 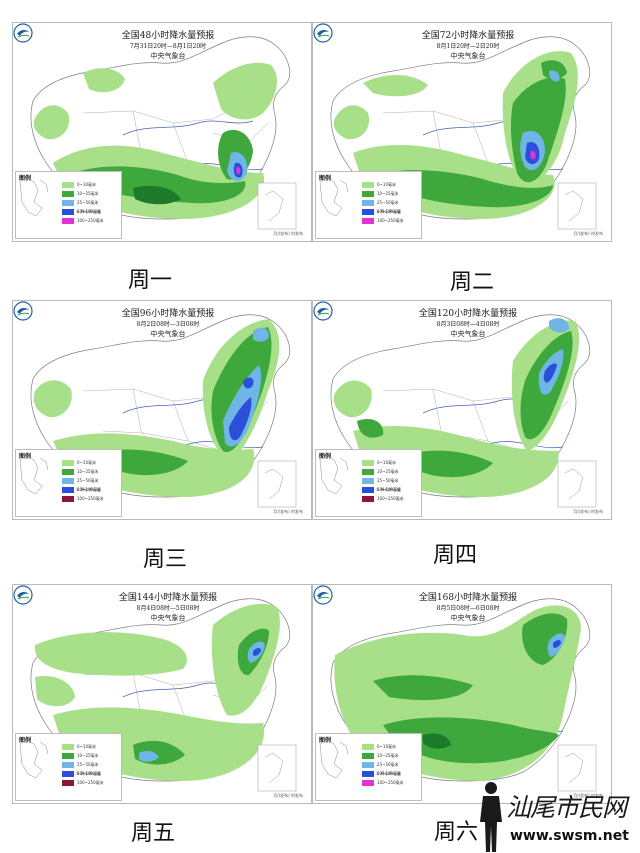 I want to click on watermark-url: www.swsm.net, so click(x=569, y=836).